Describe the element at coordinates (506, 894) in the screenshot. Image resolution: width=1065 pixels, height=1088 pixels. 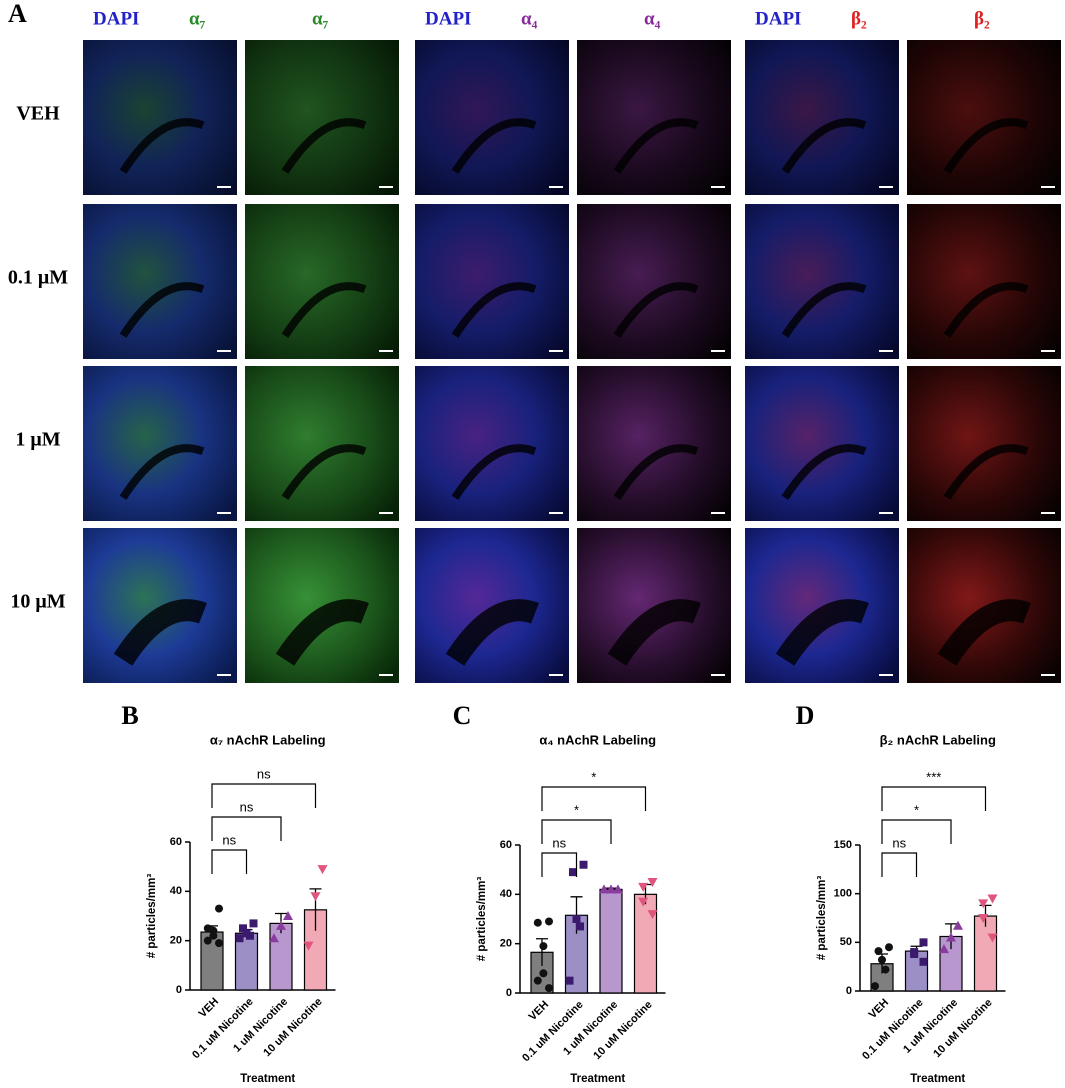
I see `y-tick-label: 40` at that location.